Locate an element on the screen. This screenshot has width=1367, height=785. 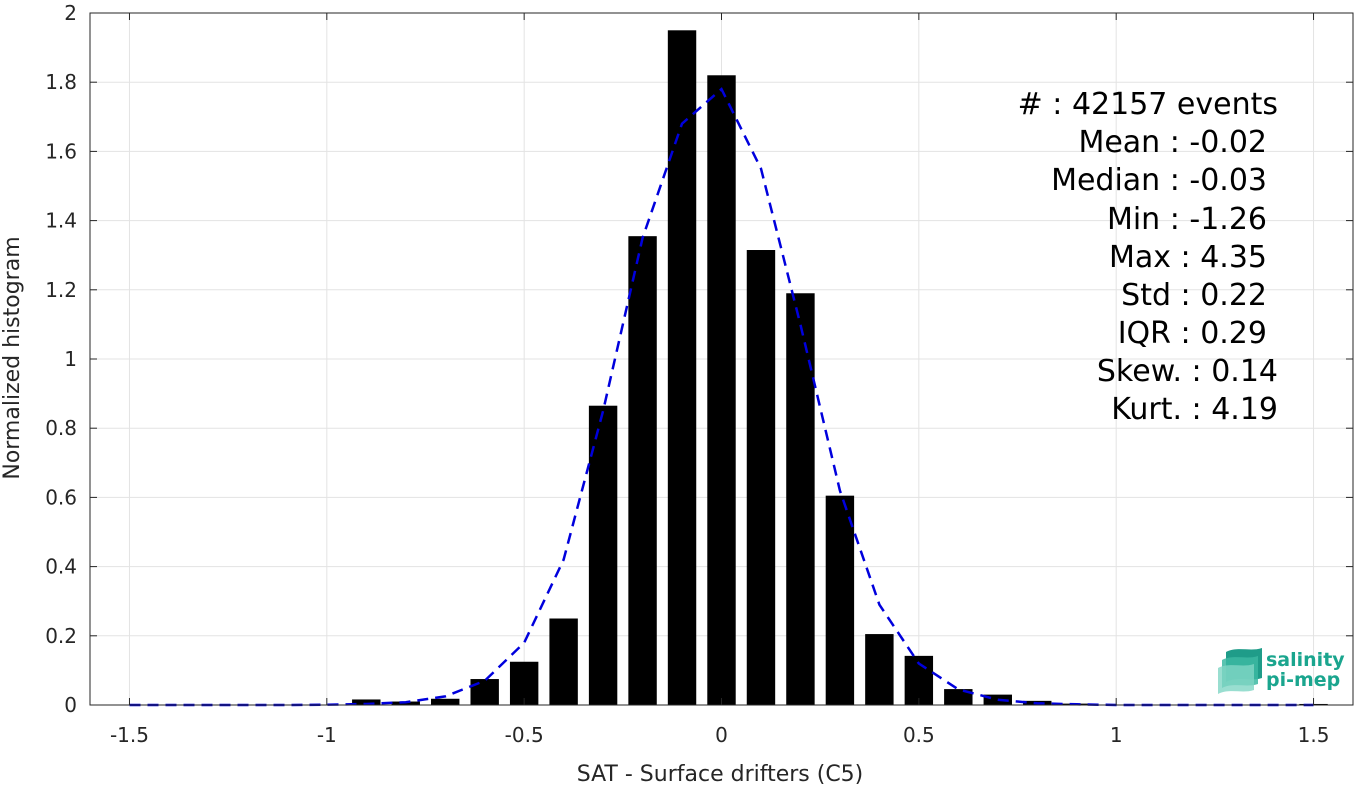
y-tick-label: 0.8 is located at coordinates (61, 428).